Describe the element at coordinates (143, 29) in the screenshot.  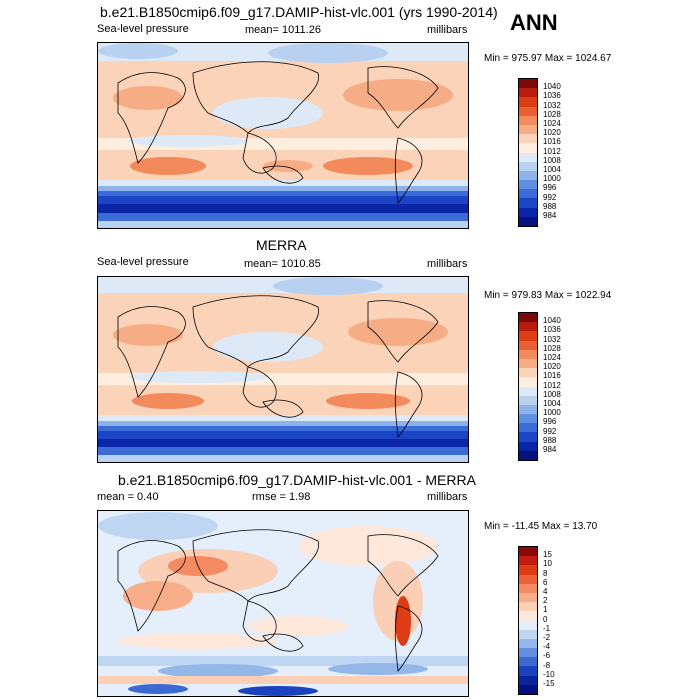
I see `panel1-variable: Sea-level pressure` at that location.